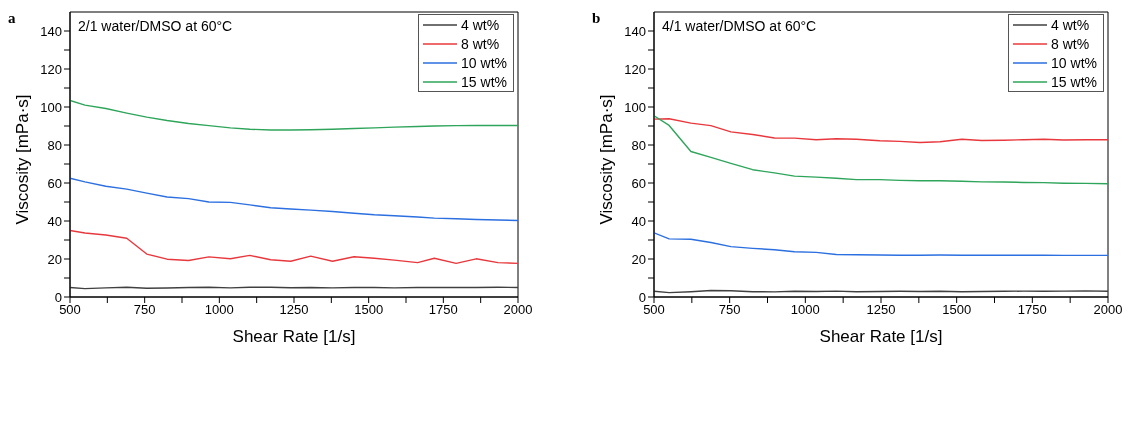 The width and height of the screenshot is (1132, 432). Describe the element at coordinates (155, 26) in the screenshot. I see `annotation: 2/1 water/DMSO at 60°C` at that location.